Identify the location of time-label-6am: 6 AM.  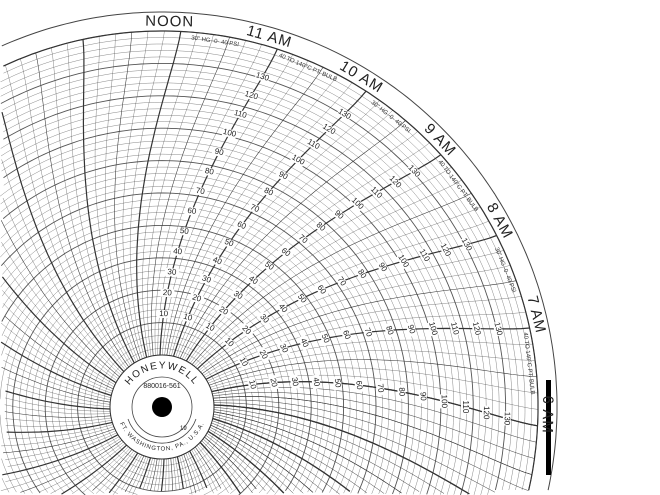
(548, 414).